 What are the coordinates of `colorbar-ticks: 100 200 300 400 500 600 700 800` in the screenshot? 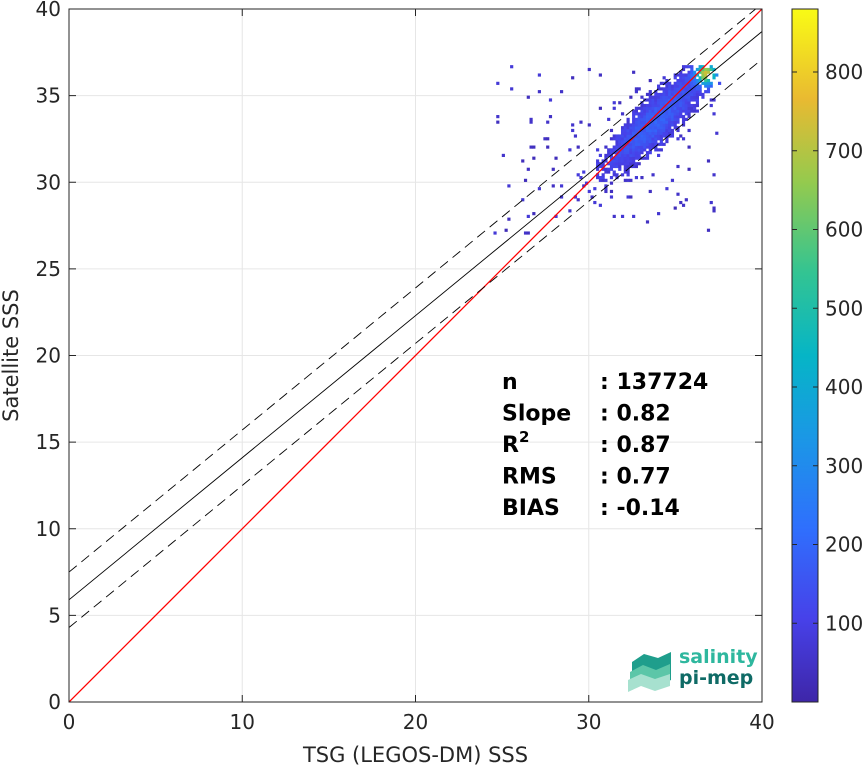 It's located at (827, 347).